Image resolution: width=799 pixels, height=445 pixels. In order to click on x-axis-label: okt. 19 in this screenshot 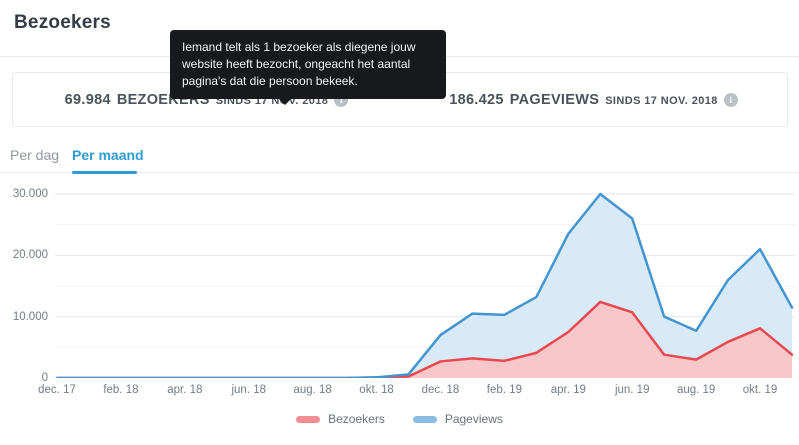, I will do `click(760, 390)`.